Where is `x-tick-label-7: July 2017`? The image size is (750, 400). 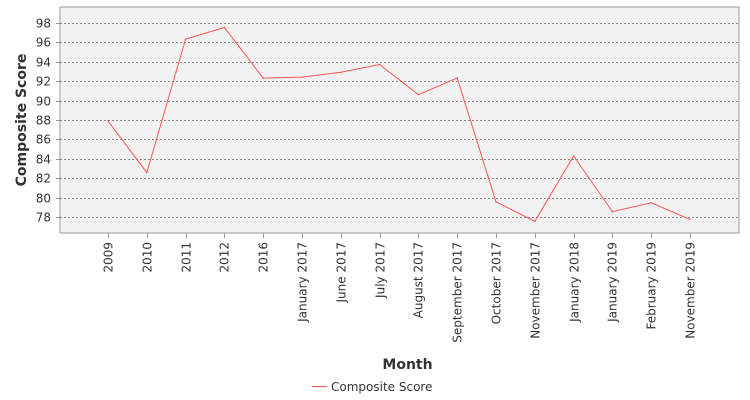
x-tick-label-7: July 2017 is located at coordinates (381, 270).